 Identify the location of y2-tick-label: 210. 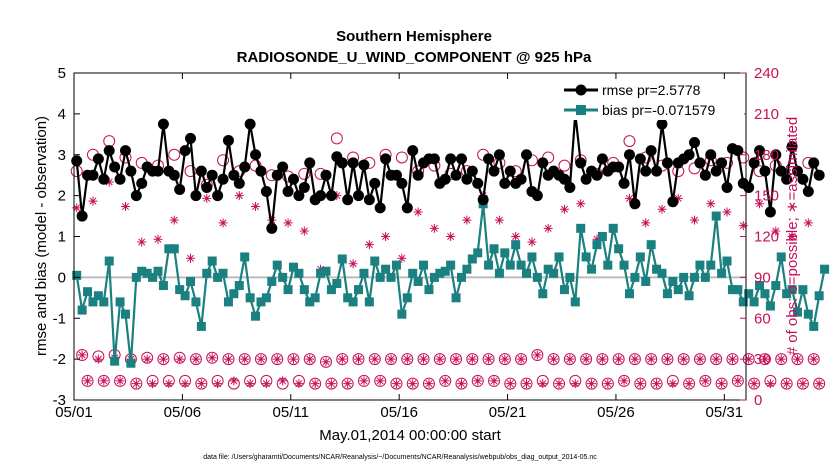
(766, 114).